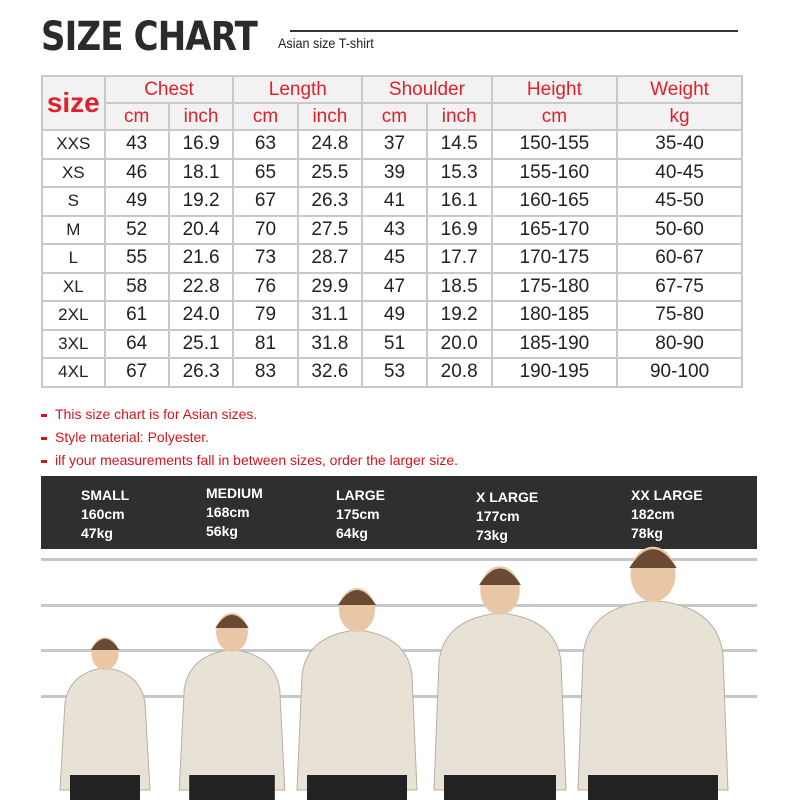 This screenshot has height=800, width=800. Describe the element at coordinates (201, 172) in the screenshot. I see `value-cell: 18.1` at that location.